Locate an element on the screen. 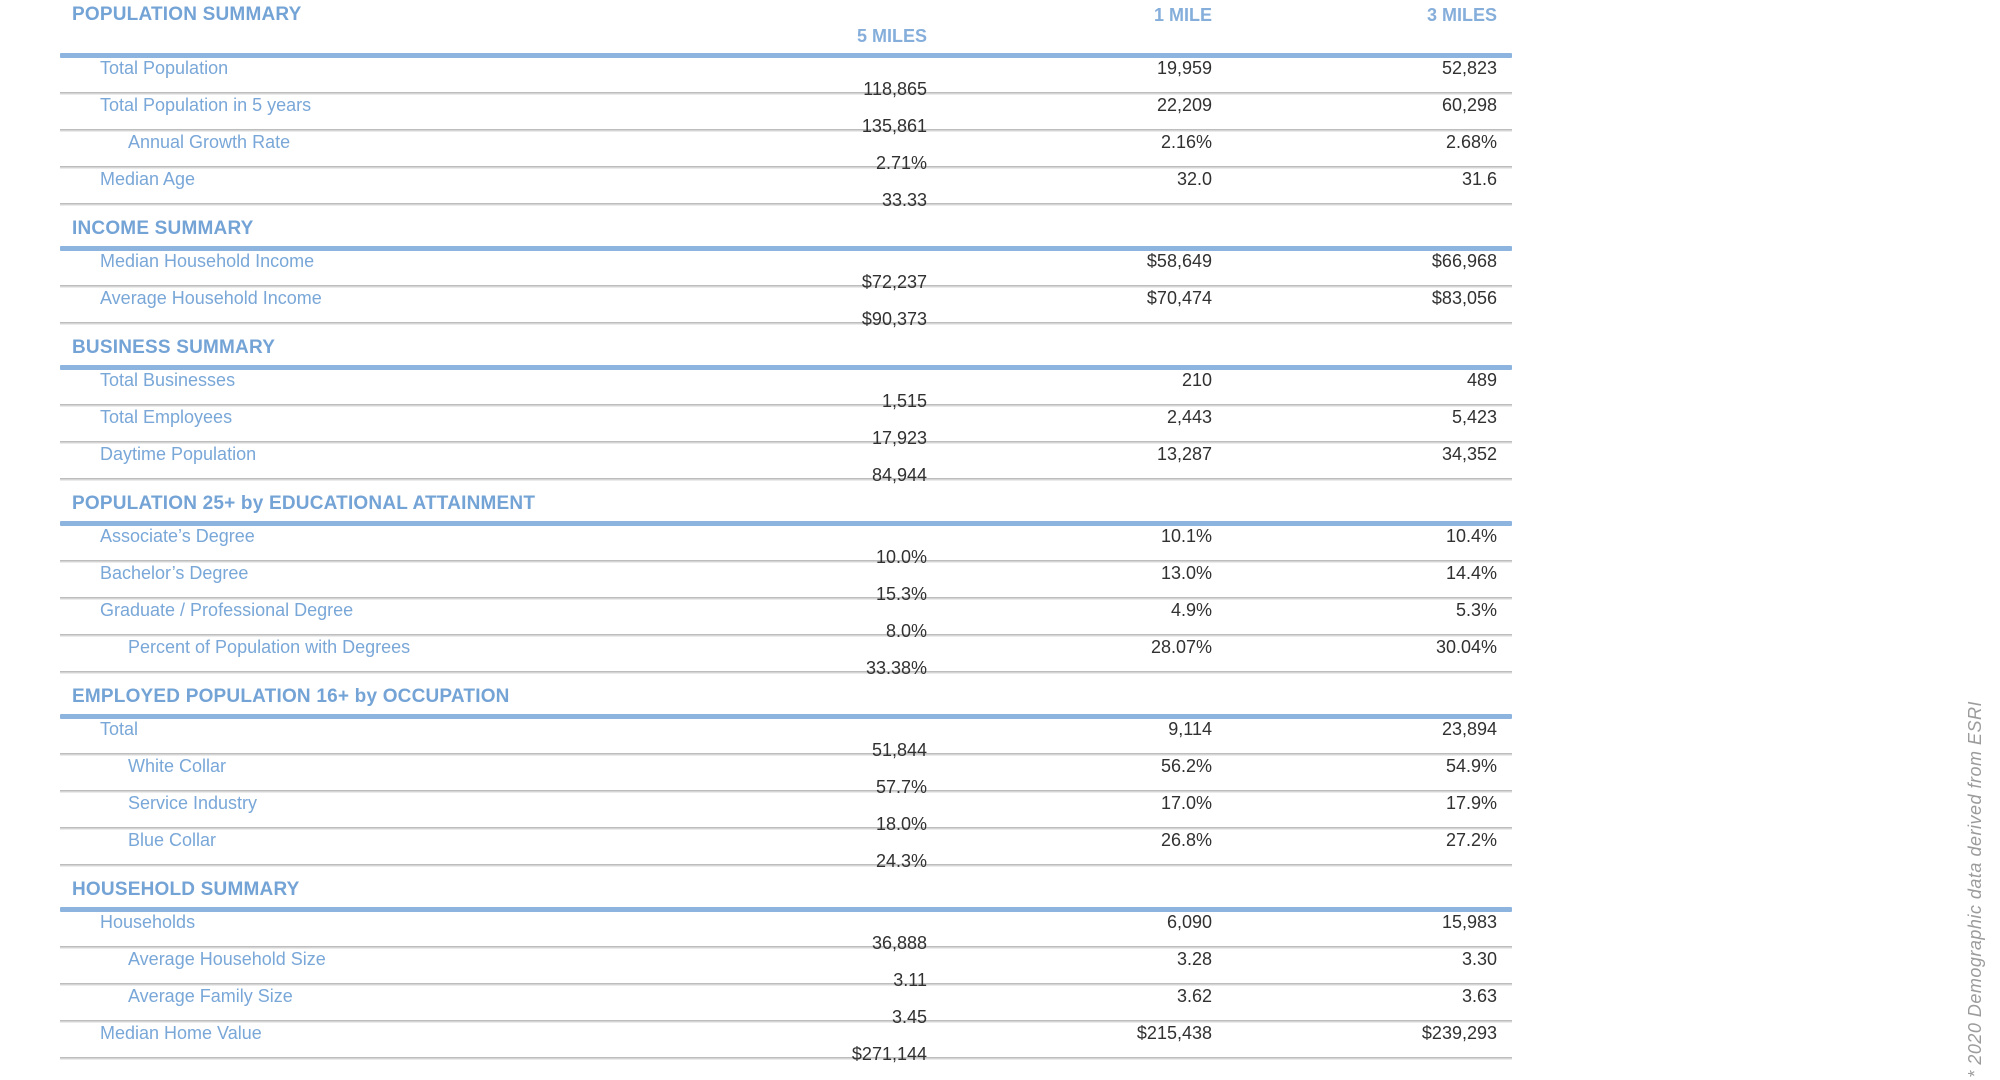 This screenshot has width=2000, height=1080. row-label: Graduate / Professional Degree is located at coordinates (227, 610).